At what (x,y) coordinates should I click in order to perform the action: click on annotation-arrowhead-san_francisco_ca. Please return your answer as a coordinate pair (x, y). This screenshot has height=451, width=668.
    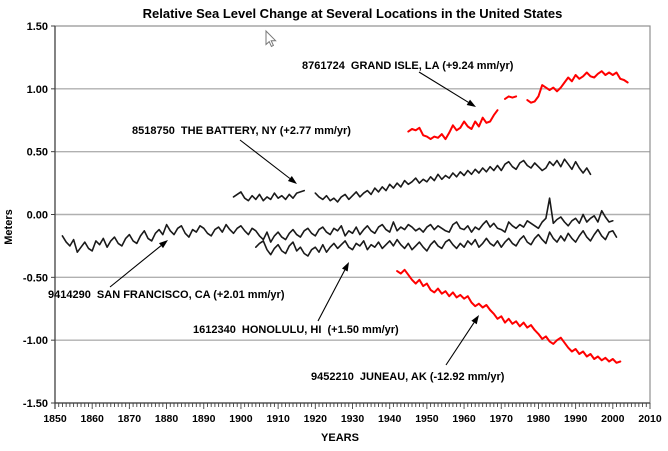
    Looking at the image, I should click on (163, 244).